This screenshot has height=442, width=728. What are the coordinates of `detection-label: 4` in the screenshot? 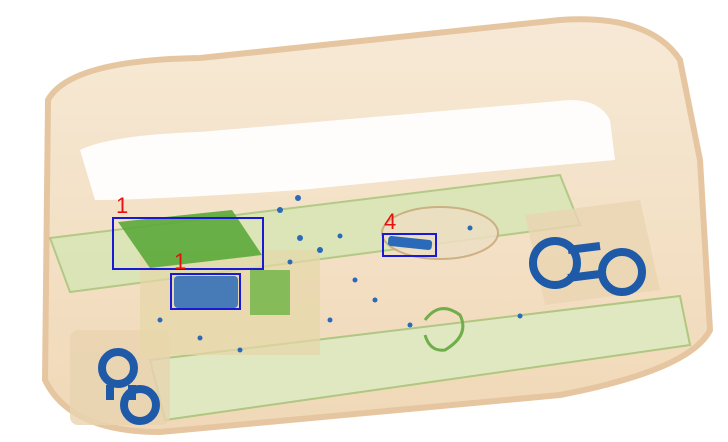 It's located at (390, 221).